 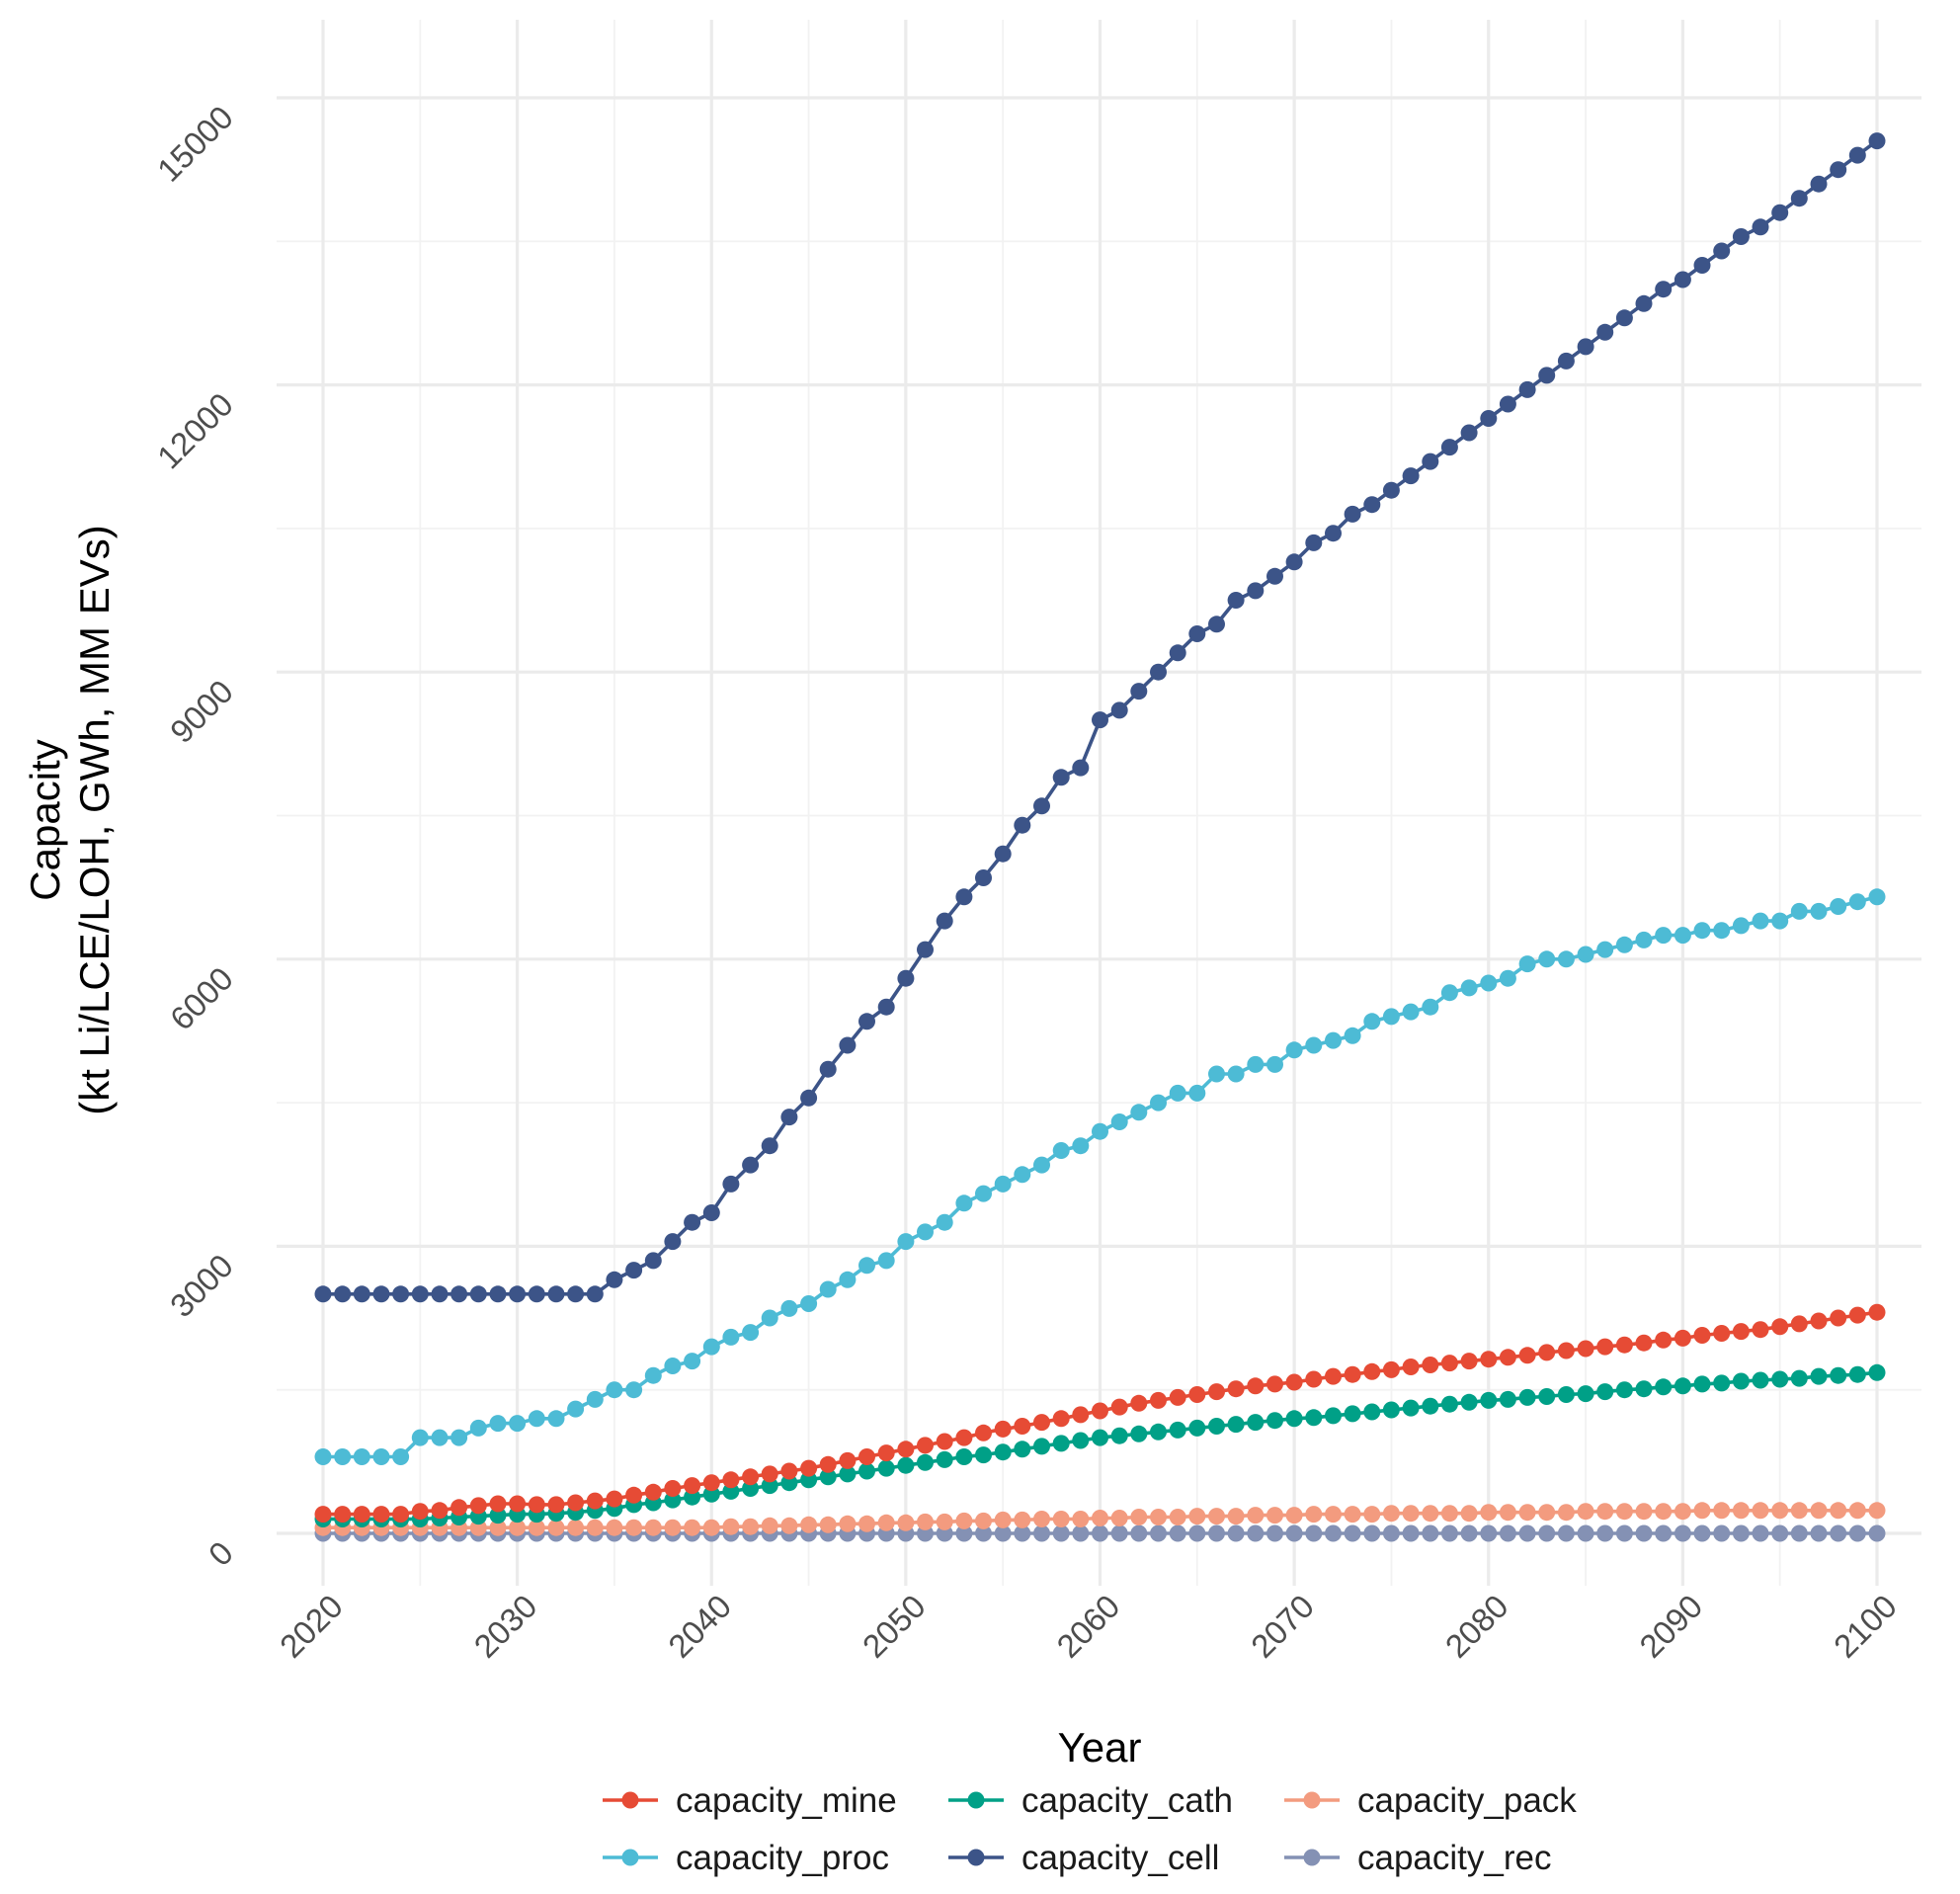 What do you see at coordinates (201, 998) in the screenshot?
I see `y-tick-label: 6000` at bounding box center [201, 998].